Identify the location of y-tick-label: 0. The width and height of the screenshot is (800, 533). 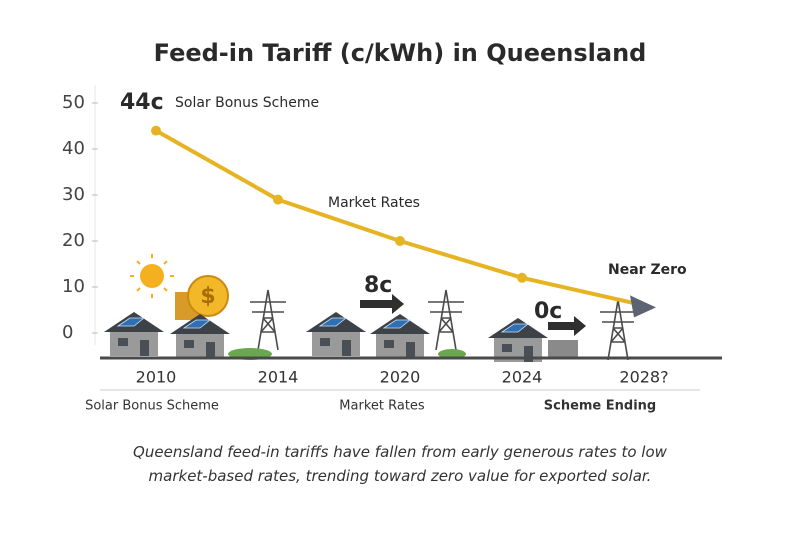
(67, 332).